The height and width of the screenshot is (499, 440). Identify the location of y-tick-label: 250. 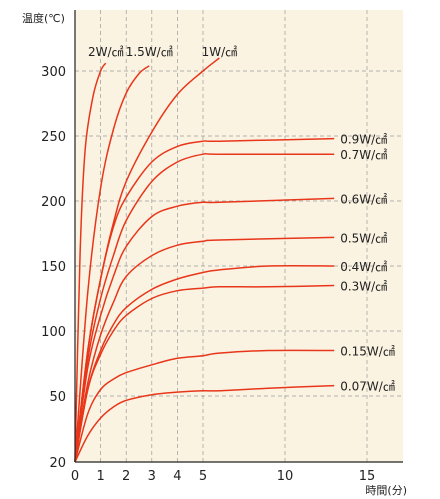
(53, 137).